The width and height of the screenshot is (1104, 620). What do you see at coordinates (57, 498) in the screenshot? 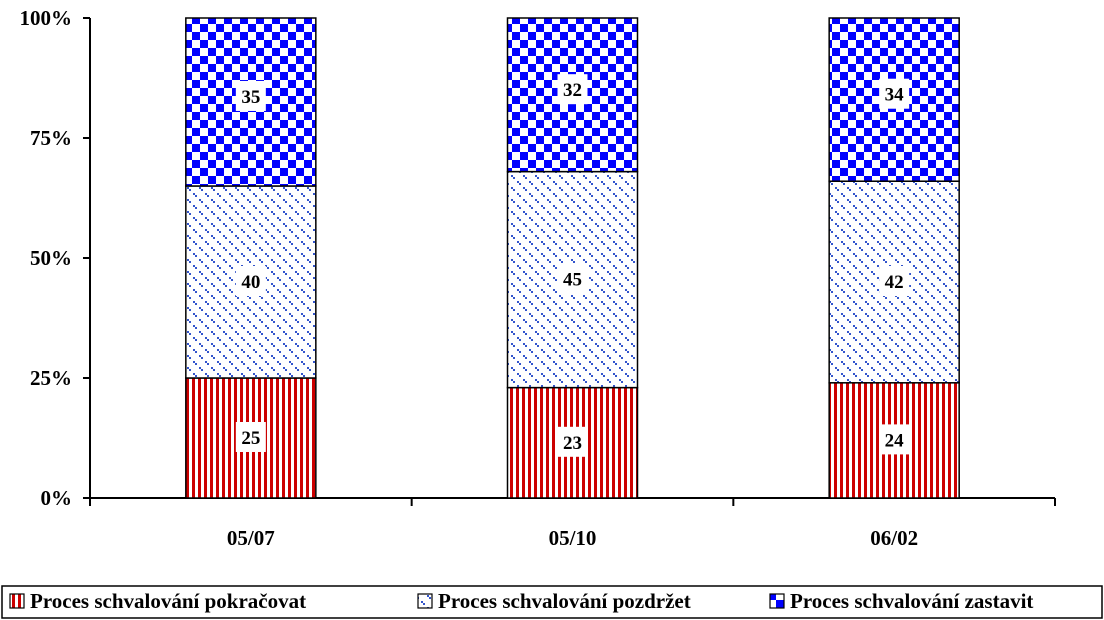
I see `y-tick-label: 0%` at bounding box center [57, 498].